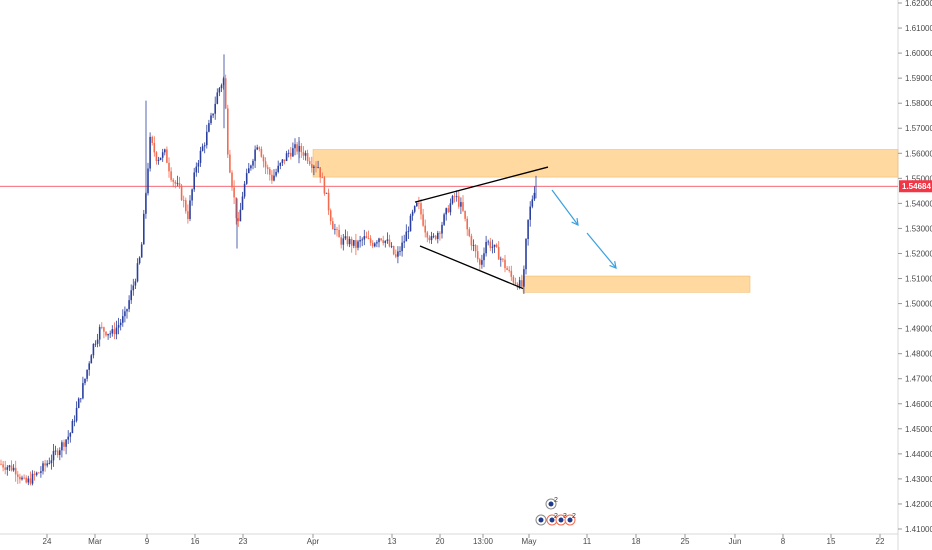 The image size is (932, 550). What do you see at coordinates (918, 53) in the screenshot?
I see `y-tick-label: 1.60000` at bounding box center [918, 53].